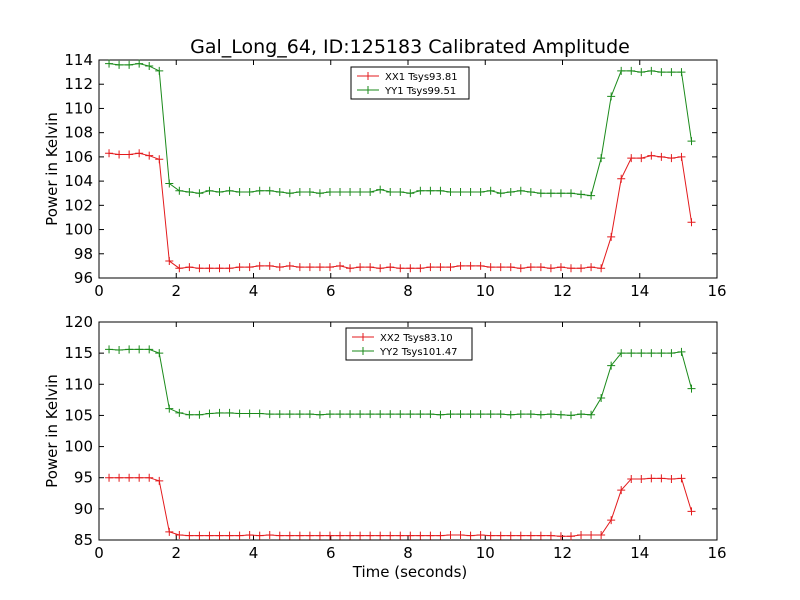 Image resolution: width=800 pixels, height=600 pixels. Describe the element at coordinates (78, 384) in the screenshot. I see `y-tick-label: 110` at that location.